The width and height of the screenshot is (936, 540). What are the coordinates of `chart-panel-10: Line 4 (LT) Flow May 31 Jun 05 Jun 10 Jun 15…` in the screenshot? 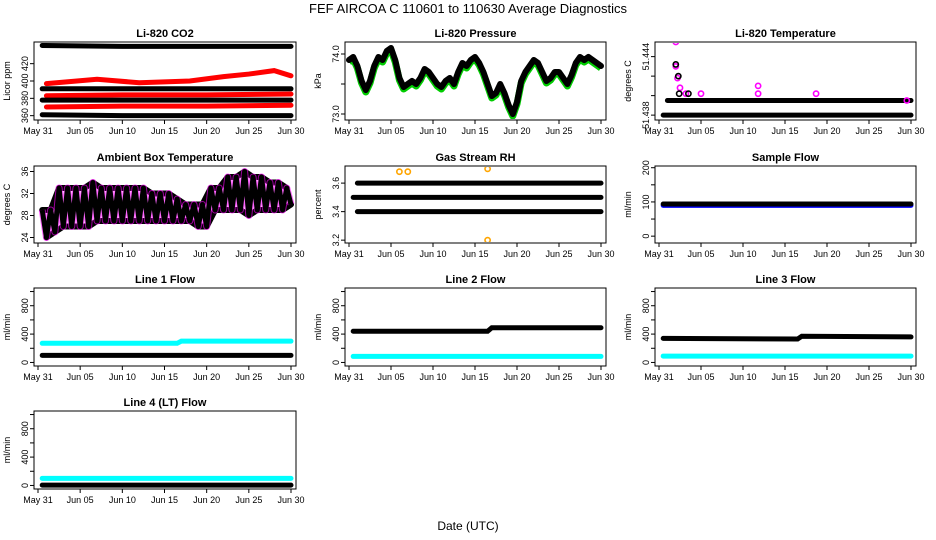 It's located at (153, 451).